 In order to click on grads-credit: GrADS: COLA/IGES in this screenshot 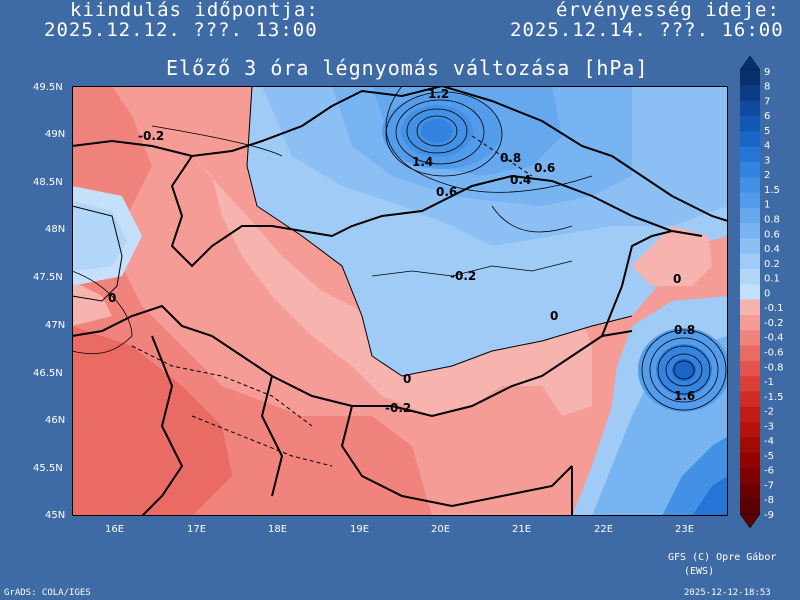, I will do `click(47, 593)`.